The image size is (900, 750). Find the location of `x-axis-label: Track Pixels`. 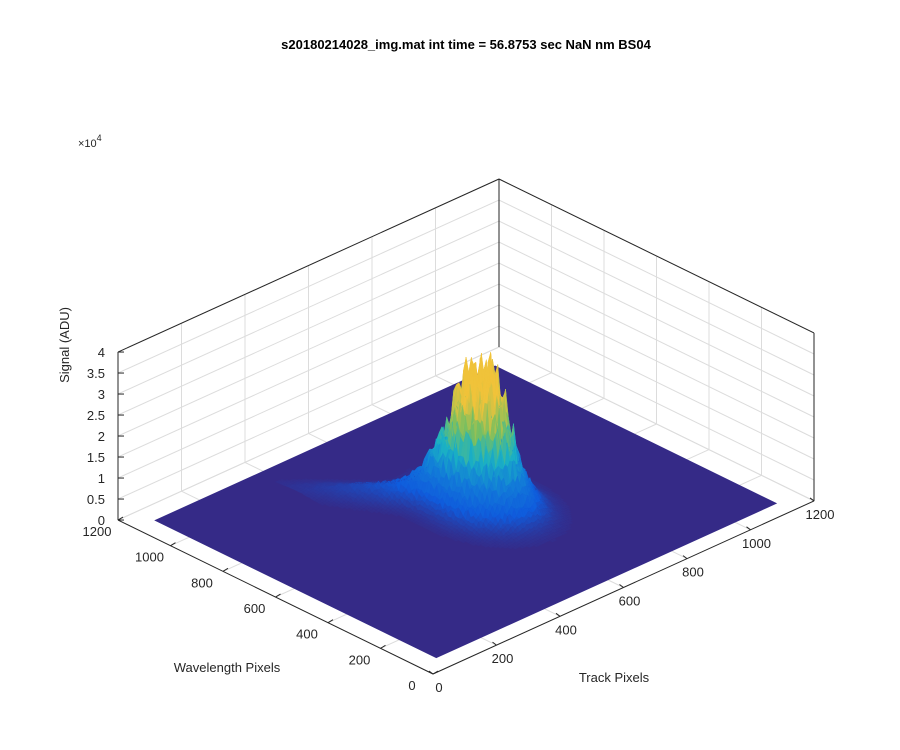

x-axis-label: Track Pixels is located at coordinates (614, 677).